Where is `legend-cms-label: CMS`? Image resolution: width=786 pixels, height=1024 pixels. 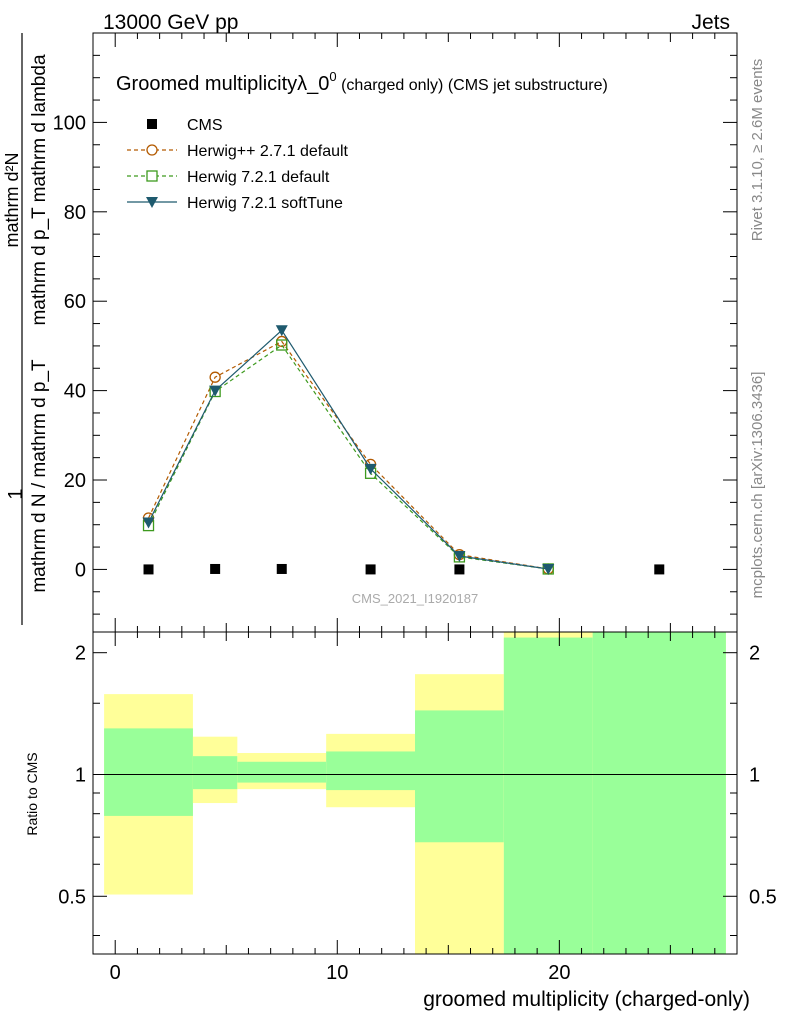 legend-cms-label: CMS is located at coordinates (205, 125).